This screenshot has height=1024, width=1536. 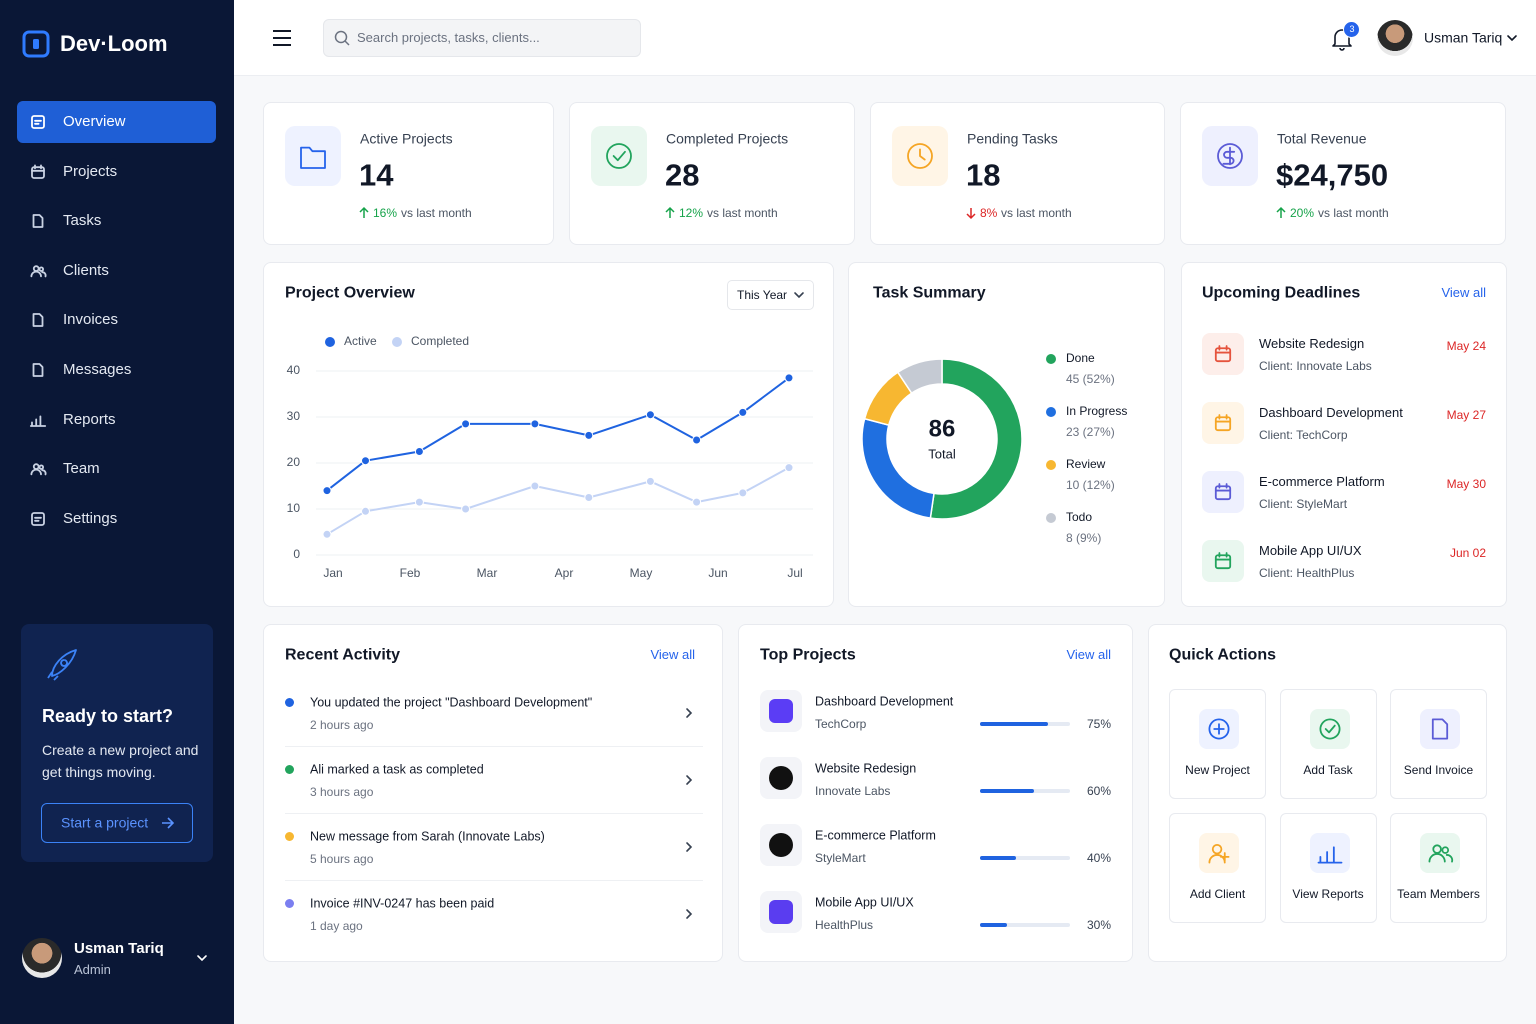 I want to click on action-tile: View Reports, so click(x=1328, y=868).